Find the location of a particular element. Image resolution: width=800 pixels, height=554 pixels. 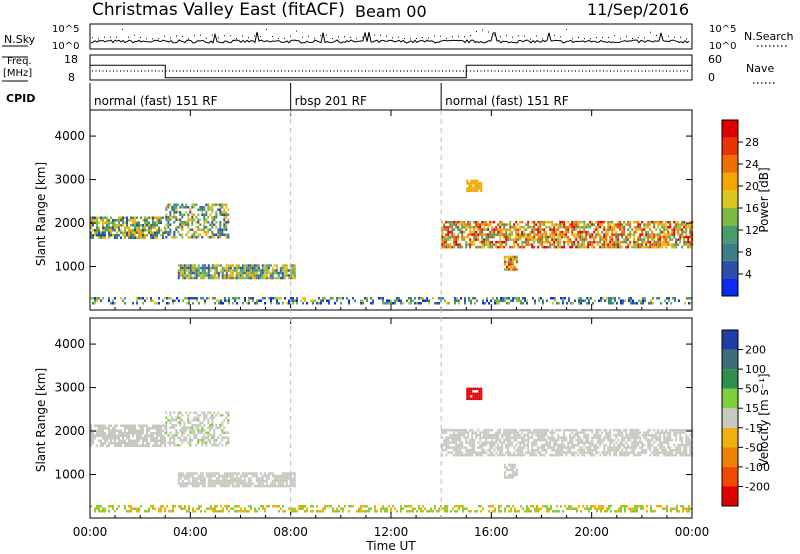

velocity-colorbar-label: -15 is located at coordinates (754, 428).